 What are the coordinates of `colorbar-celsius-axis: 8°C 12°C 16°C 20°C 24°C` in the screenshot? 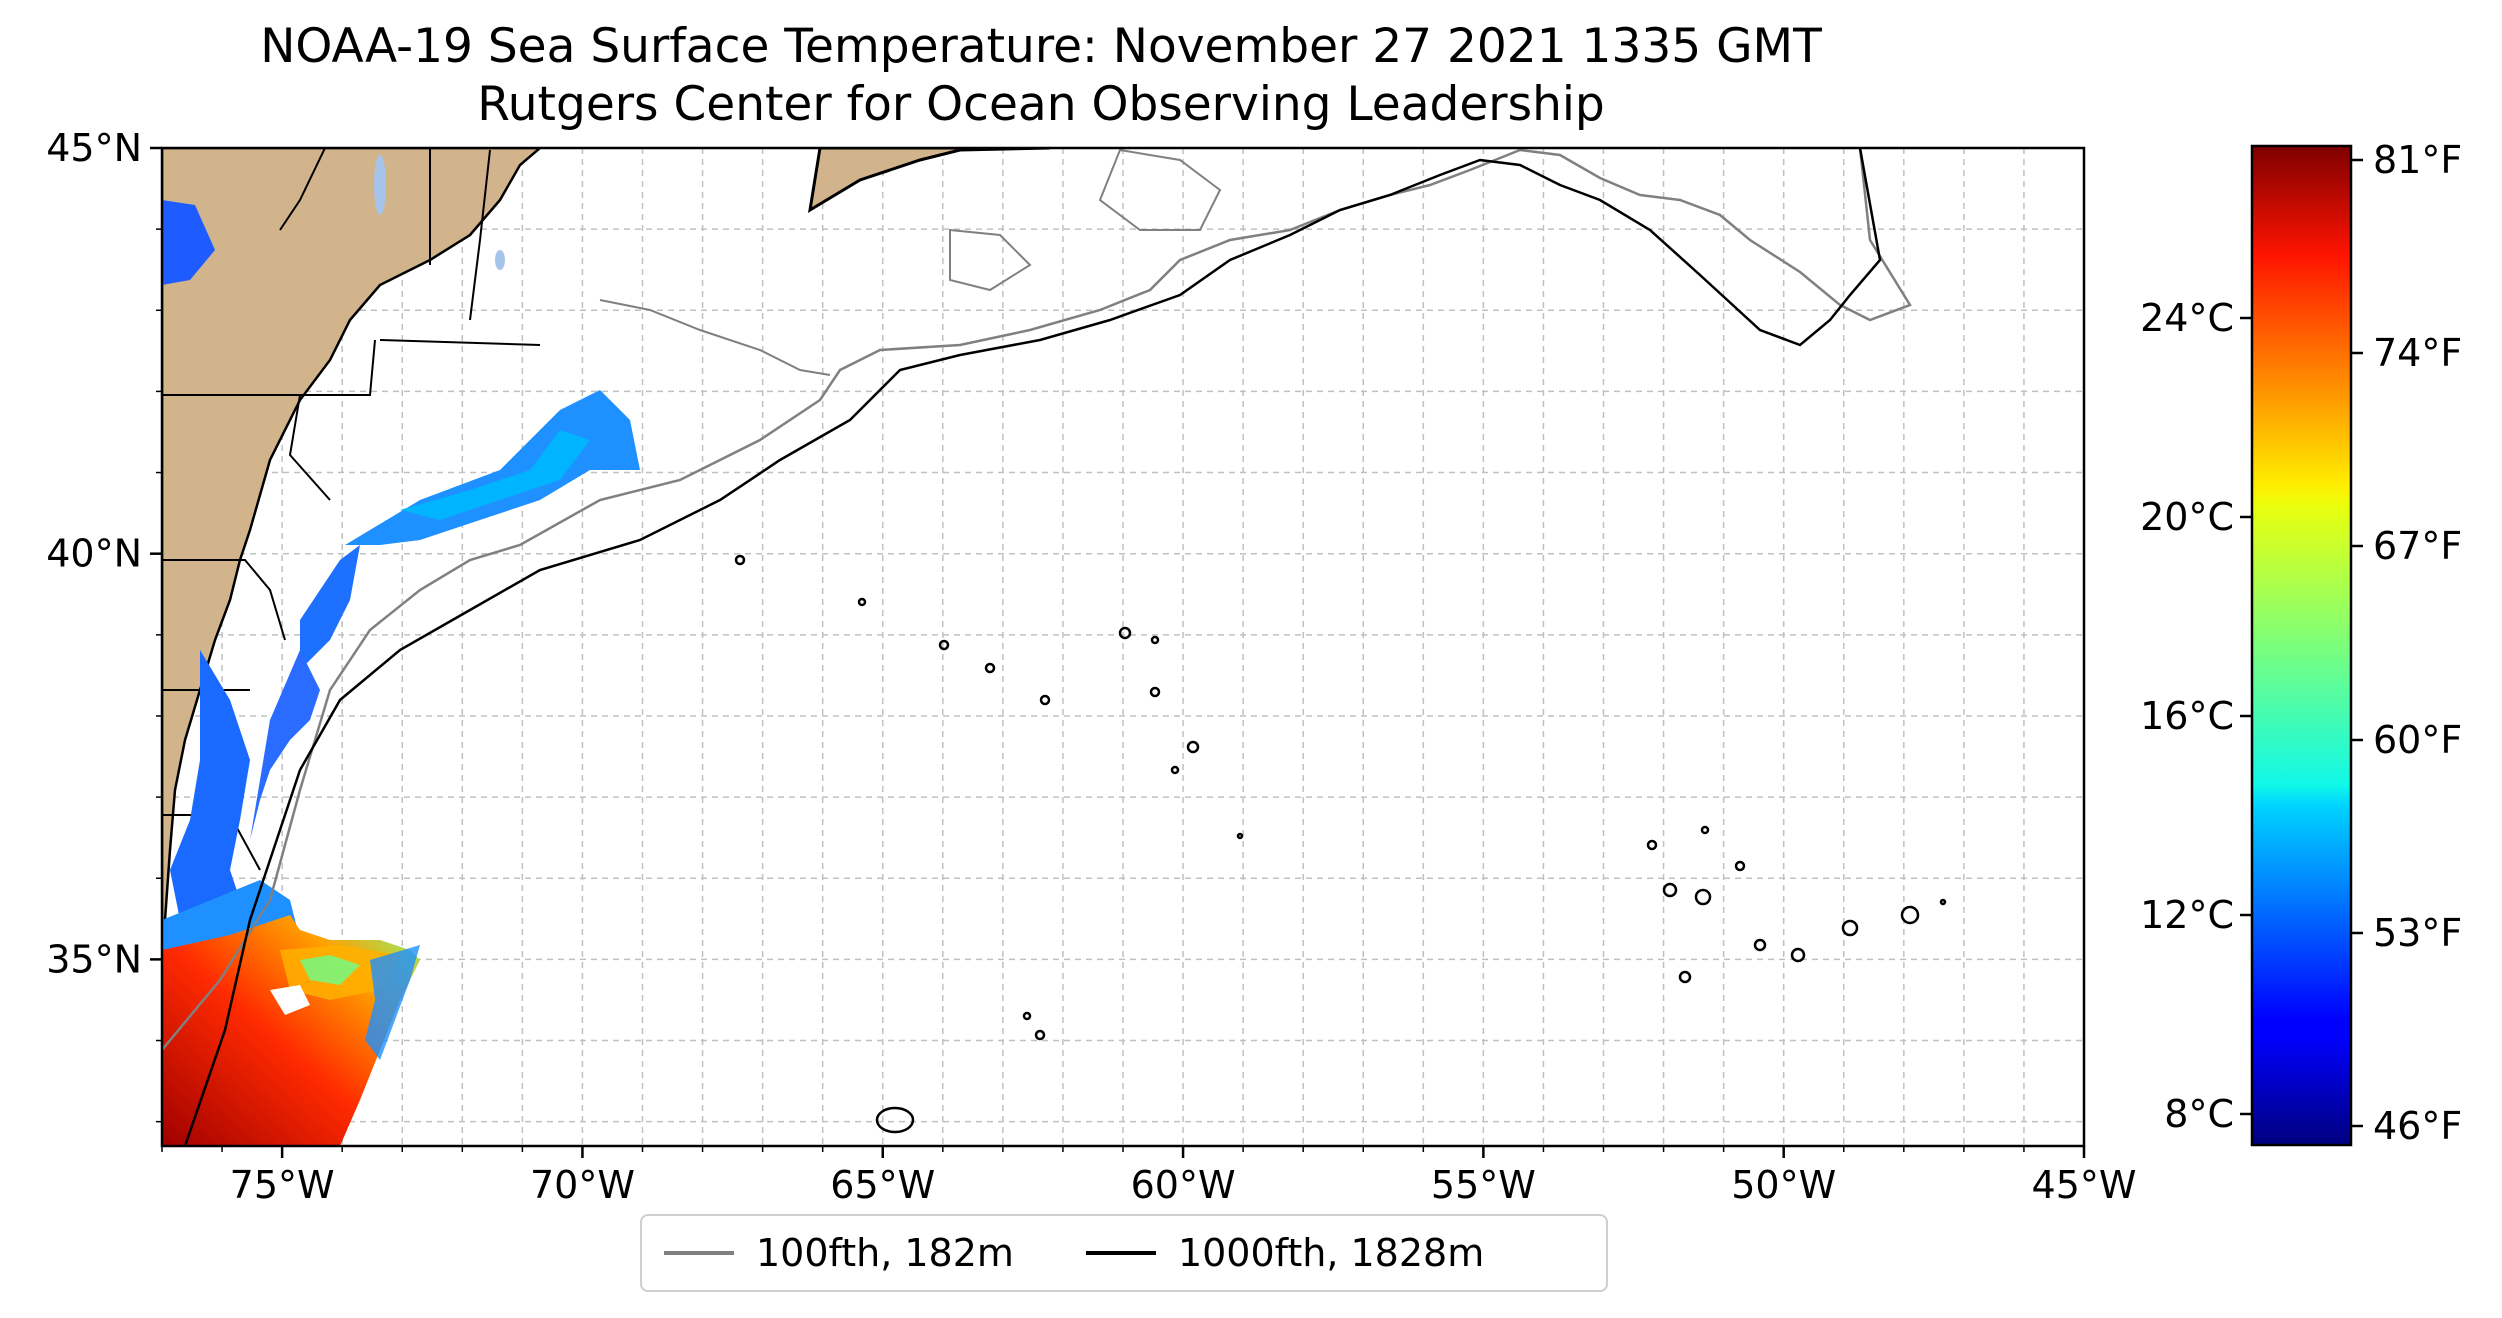 It's located at (2196, 716).